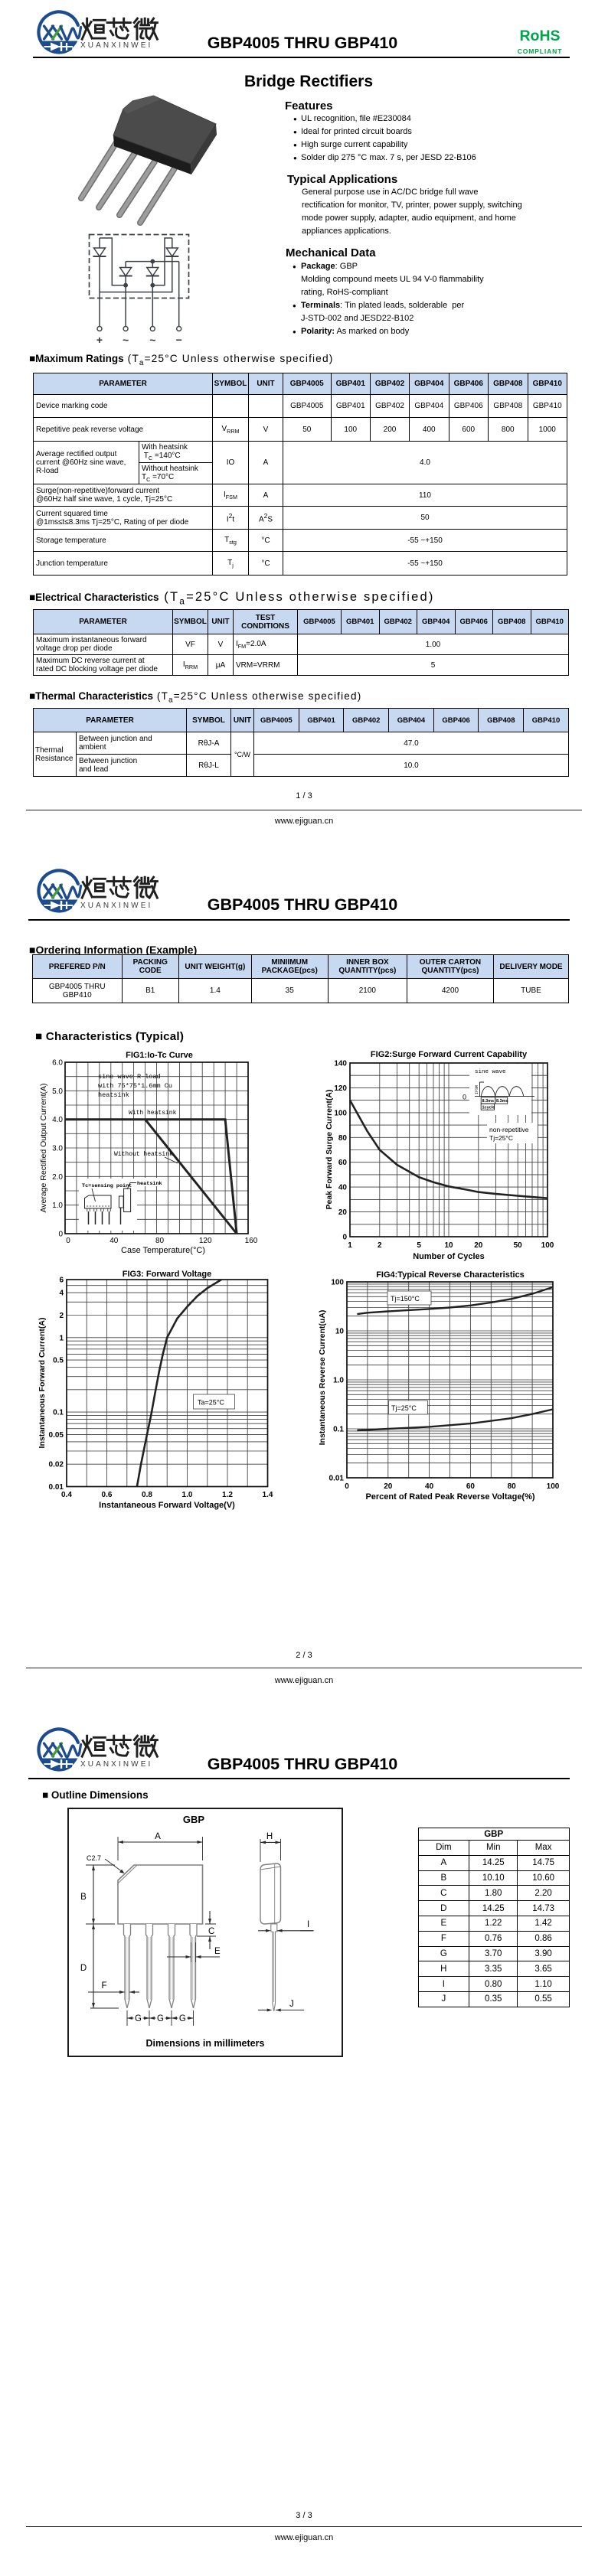 The image size is (608, 2576). What do you see at coordinates (450, 1275) in the screenshot?
I see `svg-text:FIG4:Typical Reverse Character: FIG4:Typical Reverse Characteristics` at bounding box center [450, 1275].